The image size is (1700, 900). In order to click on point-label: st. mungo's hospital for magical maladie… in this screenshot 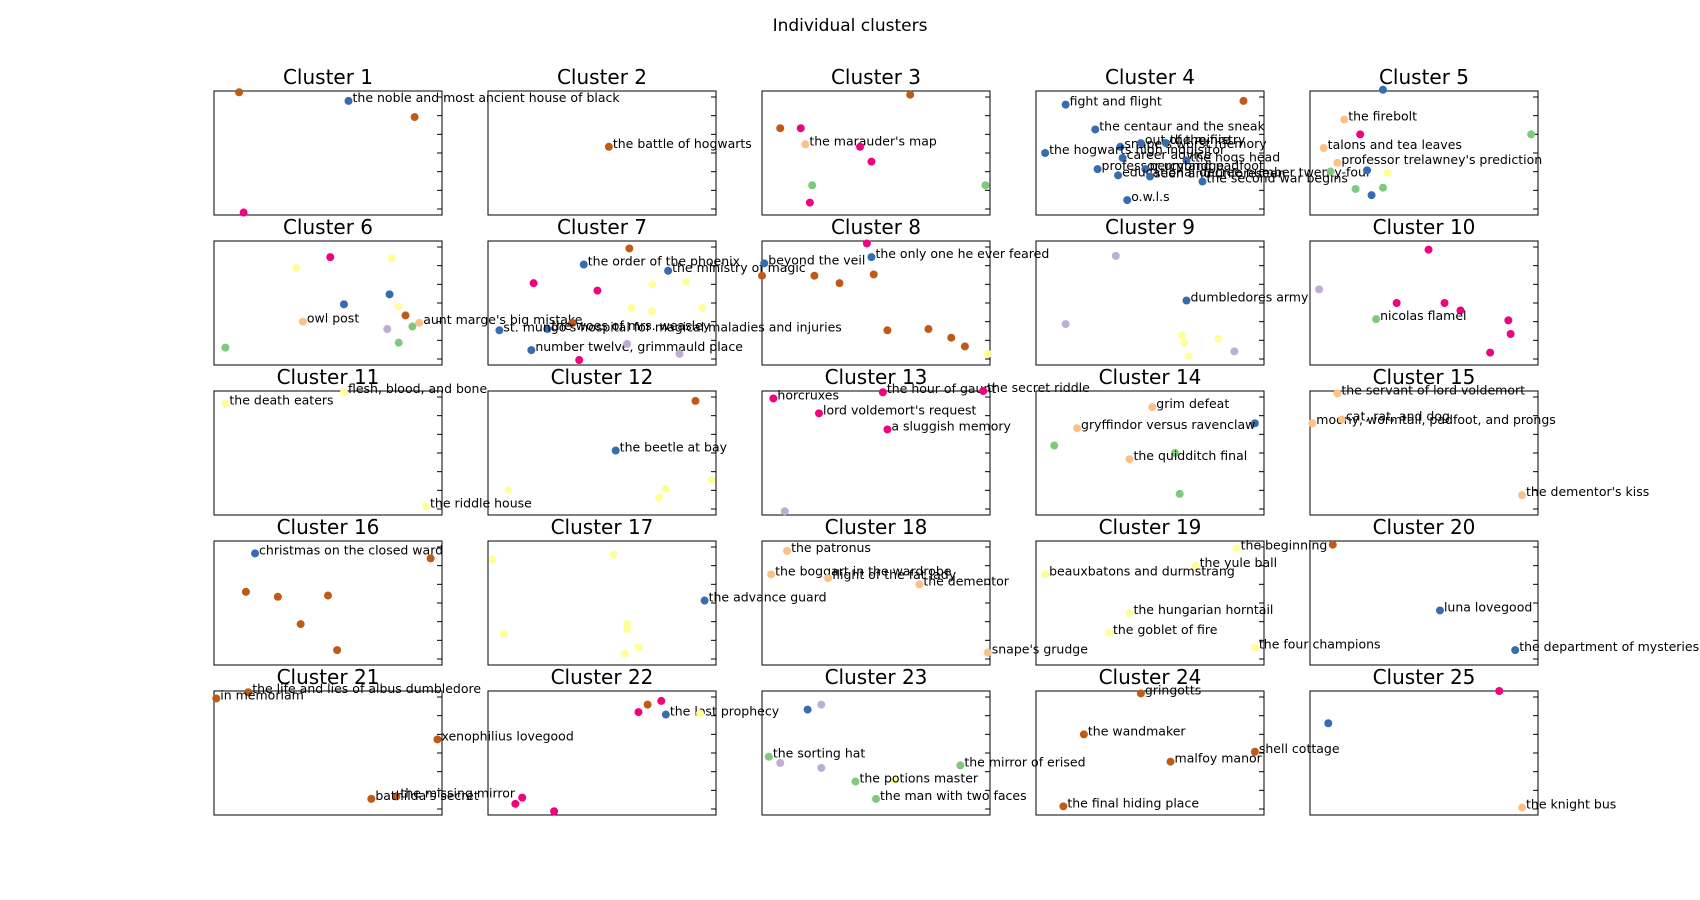, I will do `click(672, 326)`.